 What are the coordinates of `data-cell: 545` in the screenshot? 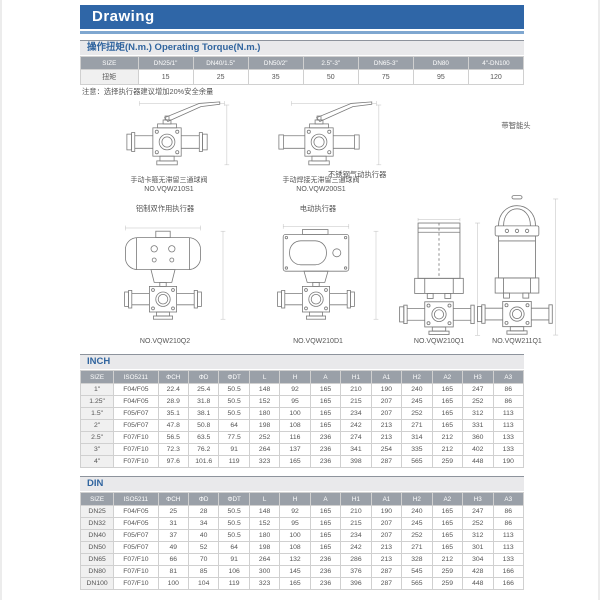 It's located at (417, 571).